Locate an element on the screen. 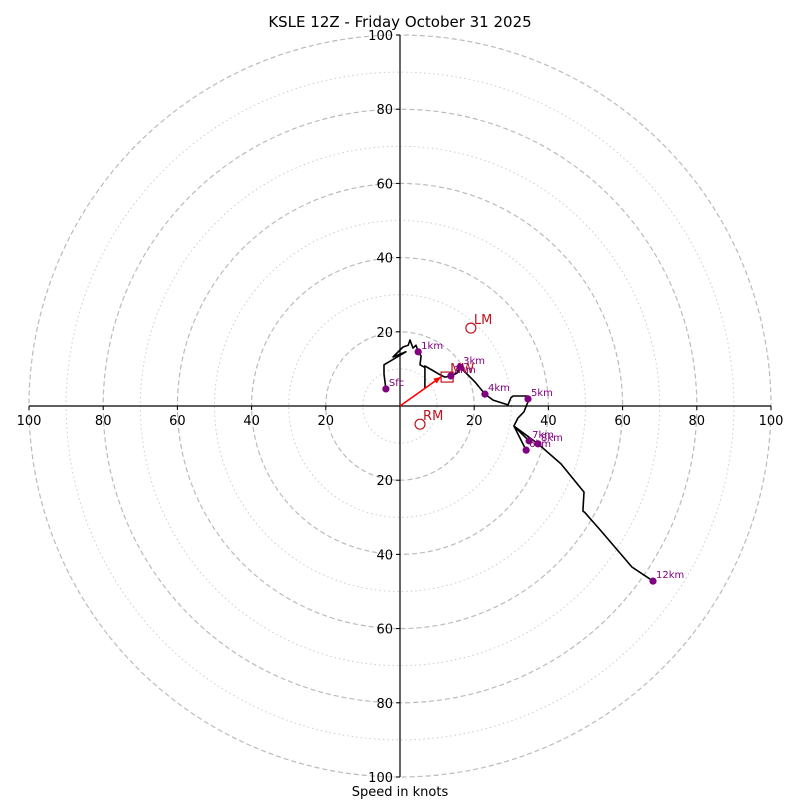  lm-label: LM is located at coordinates (483, 320).